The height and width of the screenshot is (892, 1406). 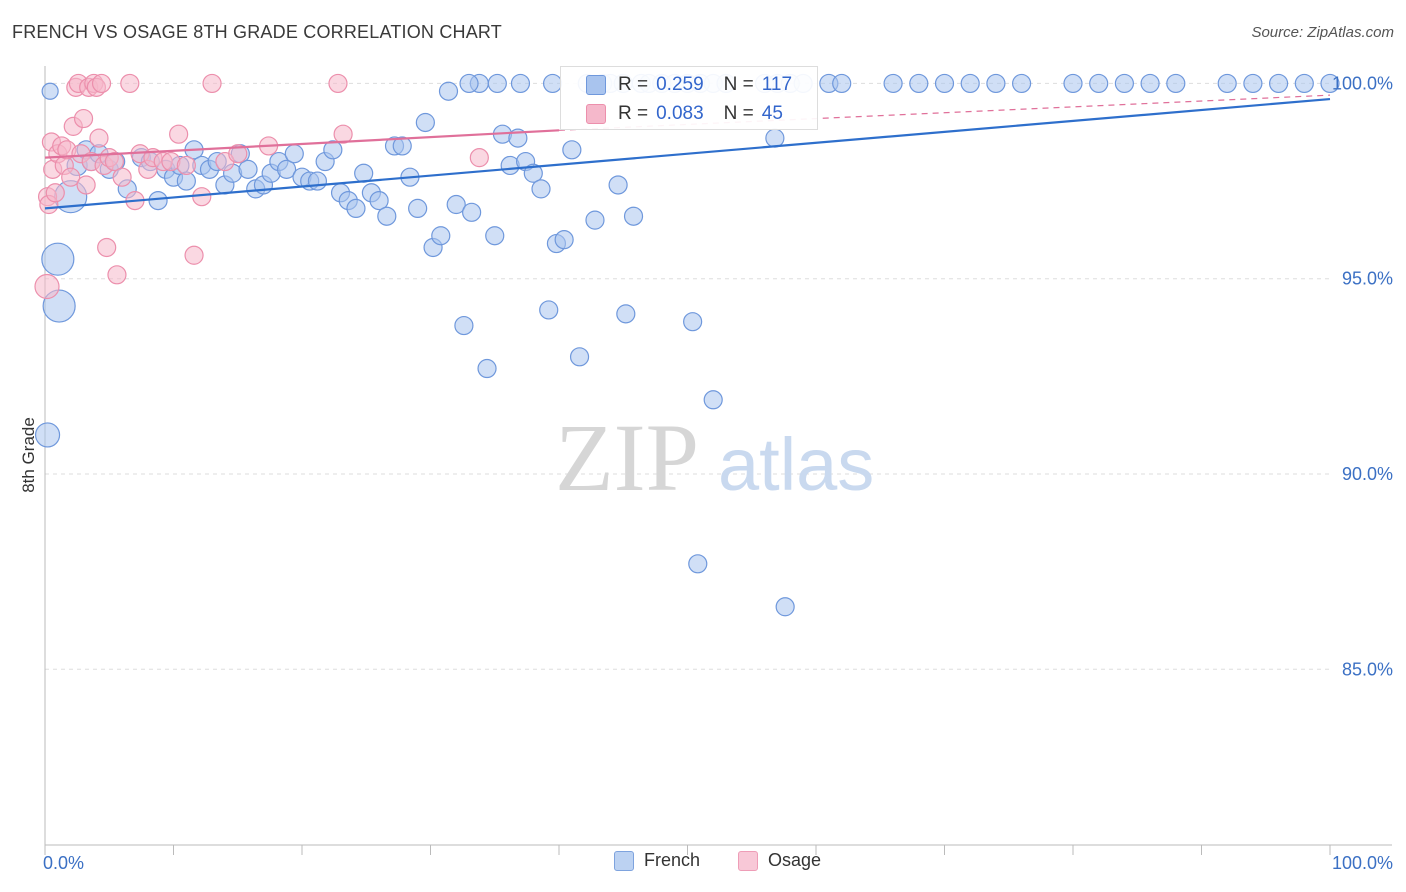 What do you see at coordinates (1362, 83) in the screenshot?
I see `y-tick-label: 100.0%` at bounding box center [1362, 83].